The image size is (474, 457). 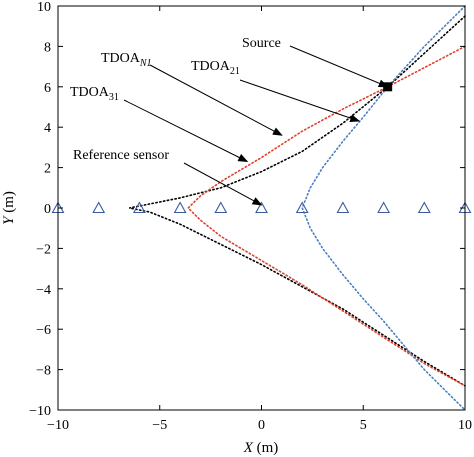 I want to click on x-axis-label: X (m), so click(x=261, y=448).